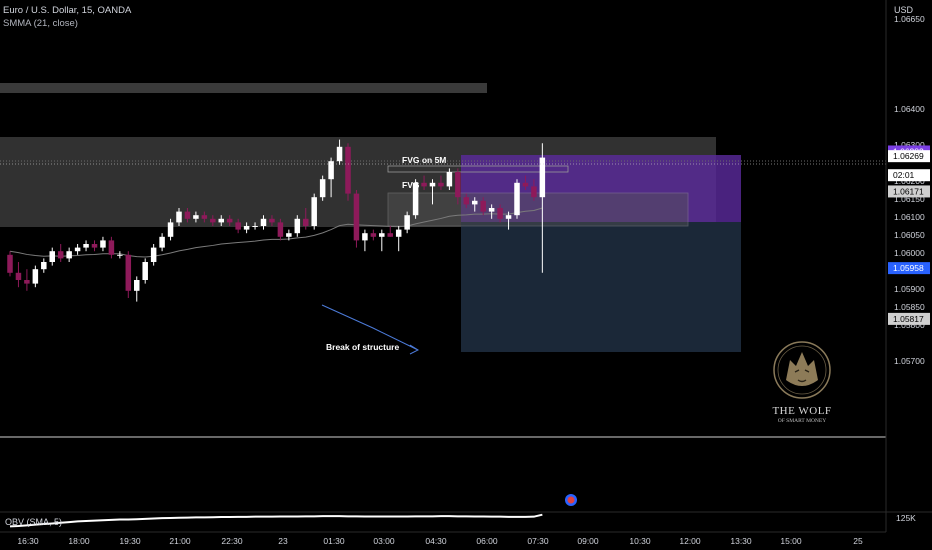 This screenshot has height=550, width=932. Describe the element at coordinates (334, 541) in the screenshot. I see `x-tick-label: 01:30` at that location.